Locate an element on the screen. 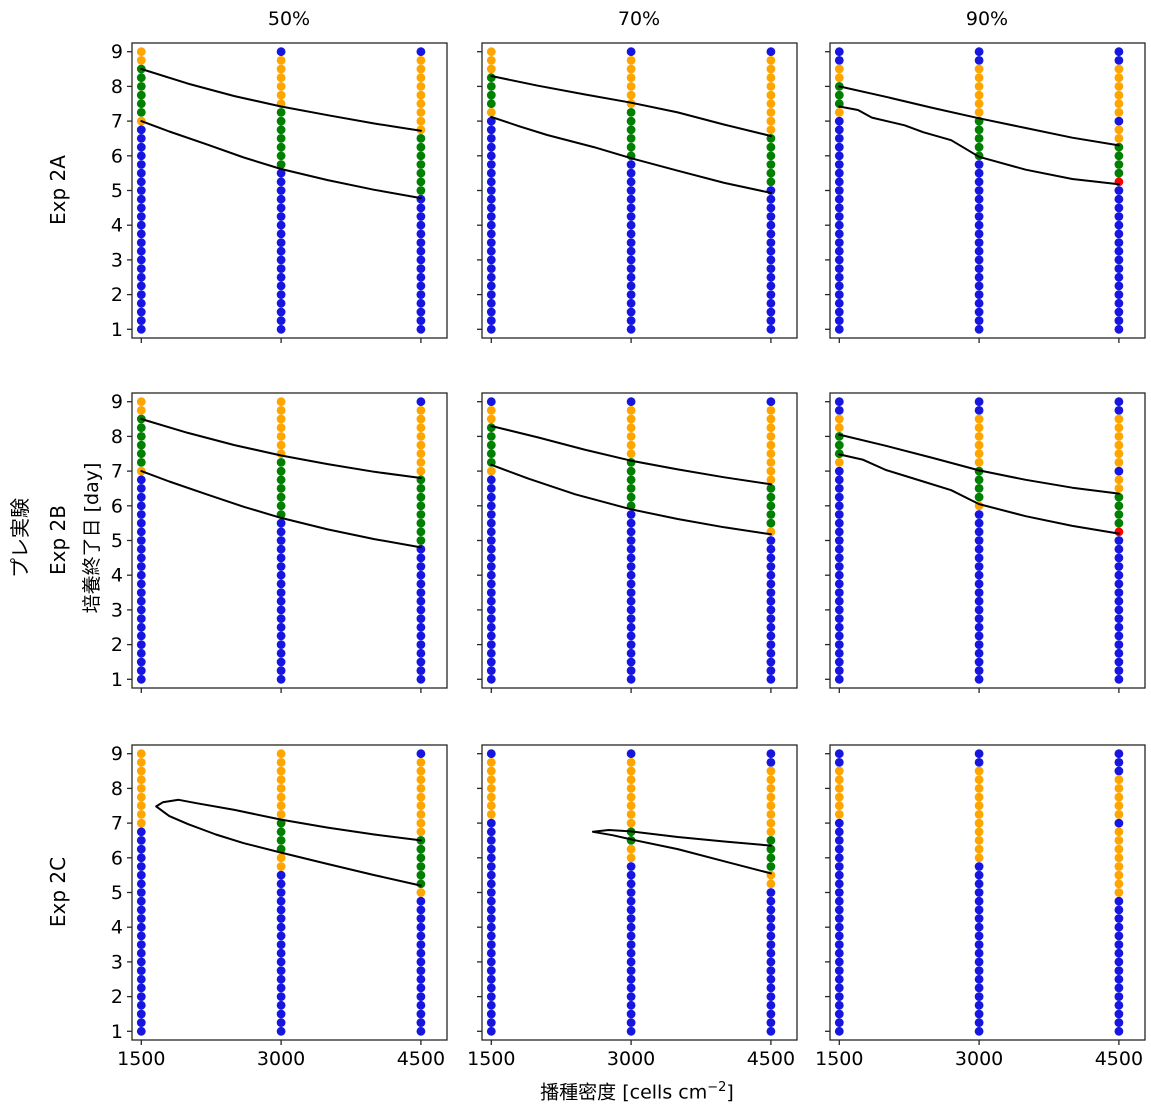 This screenshot has height=1108, width=1151. x-tick-label: 4500 is located at coordinates (421, 1059).